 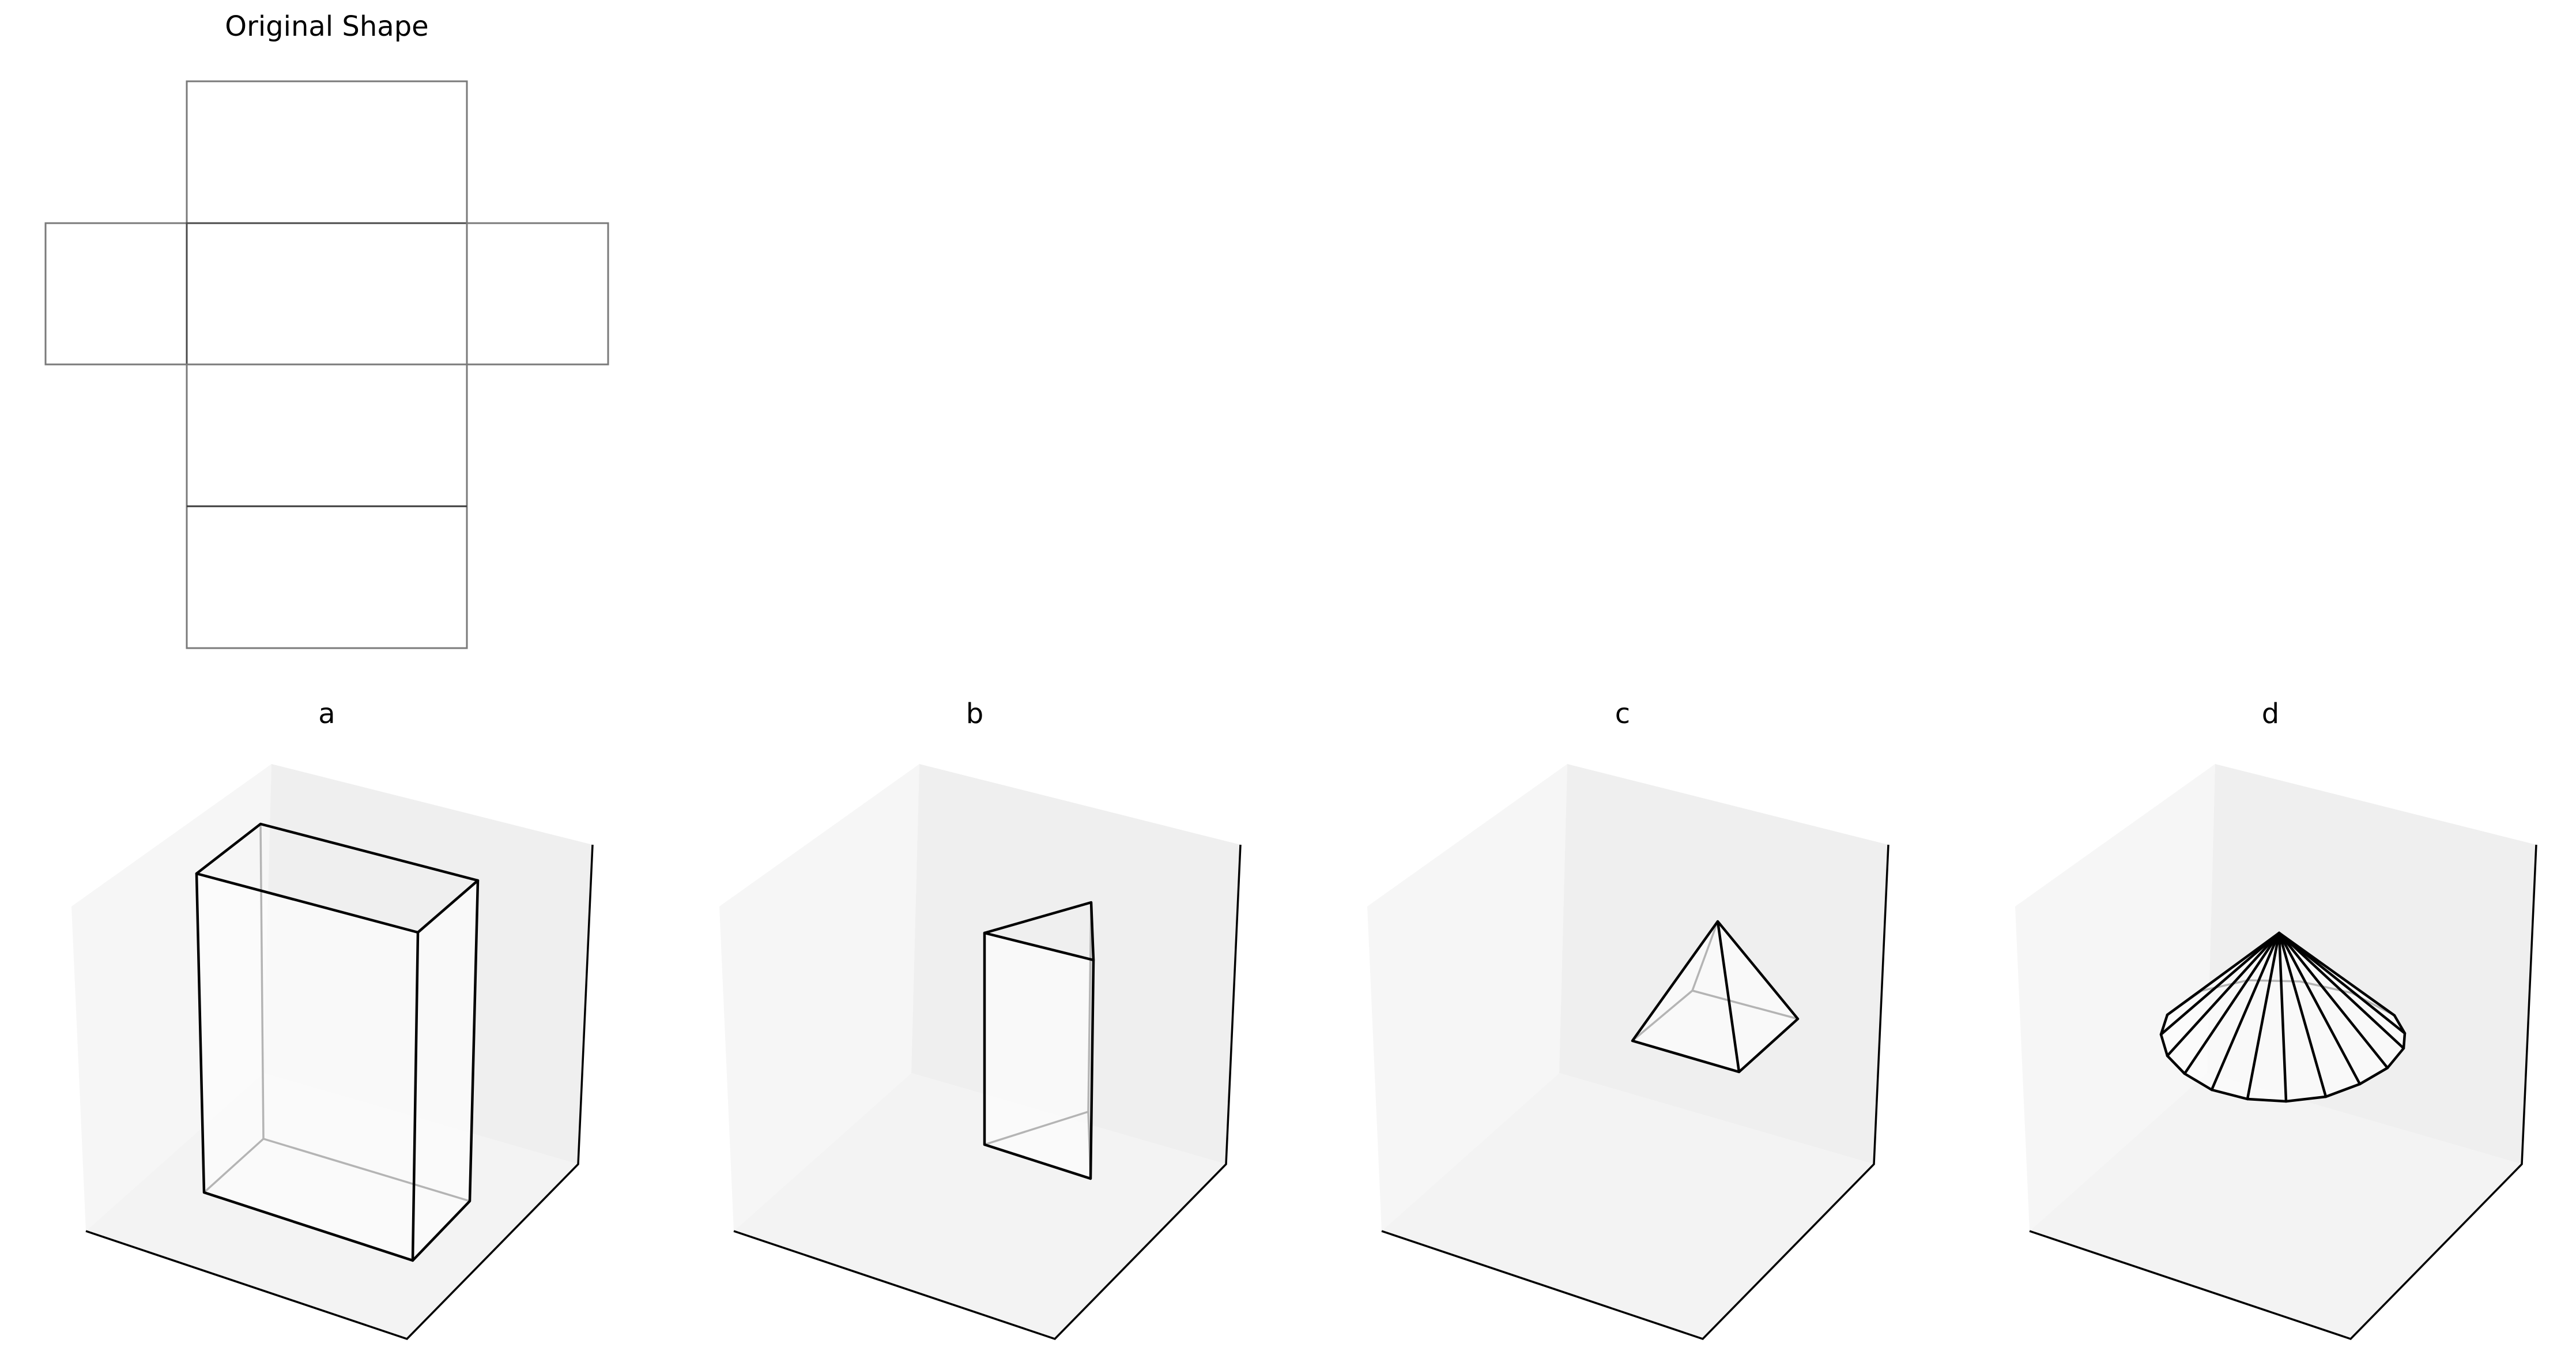 What do you see at coordinates (327, 577) in the screenshot?
I see `net-face-bottom` at bounding box center [327, 577].